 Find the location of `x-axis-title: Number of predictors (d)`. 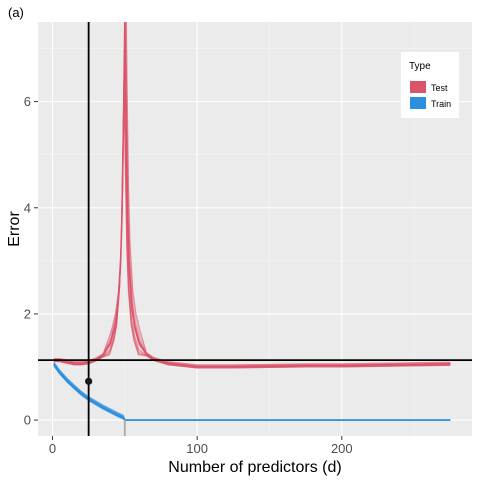

x-axis-title: Number of predictors (d) is located at coordinates (254, 467).